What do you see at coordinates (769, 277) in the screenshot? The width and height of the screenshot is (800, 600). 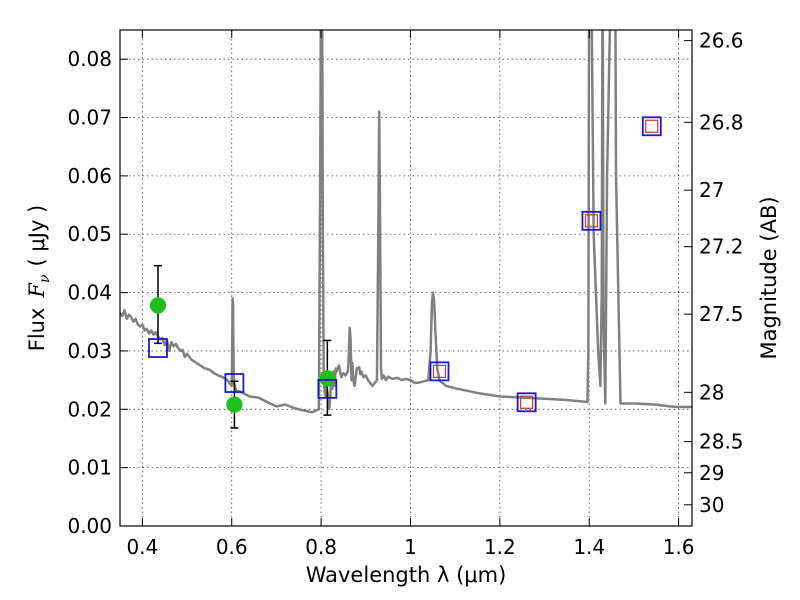 I see `y2-axis-label: Magnitude (AB)` at bounding box center [769, 277].